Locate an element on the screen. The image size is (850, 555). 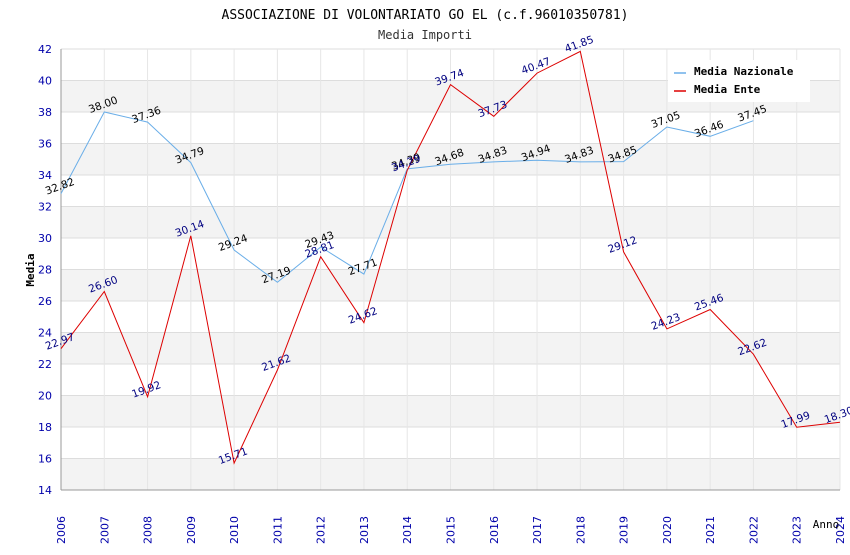
y-axis-label: Media is located at coordinates (30, 269).